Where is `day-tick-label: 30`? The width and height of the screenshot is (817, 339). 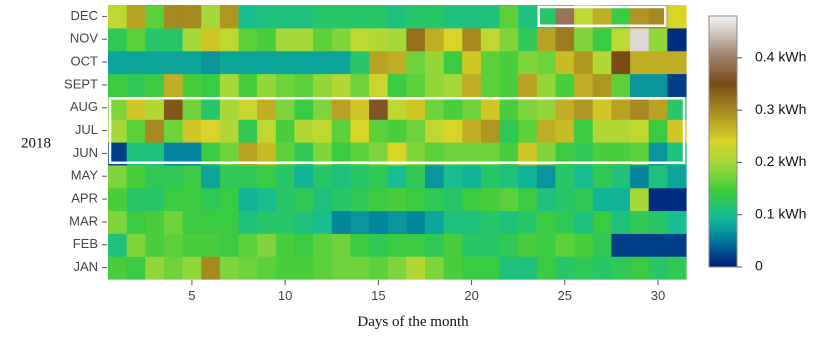 day-tick-label: 30 is located at coordinates (658, 295).